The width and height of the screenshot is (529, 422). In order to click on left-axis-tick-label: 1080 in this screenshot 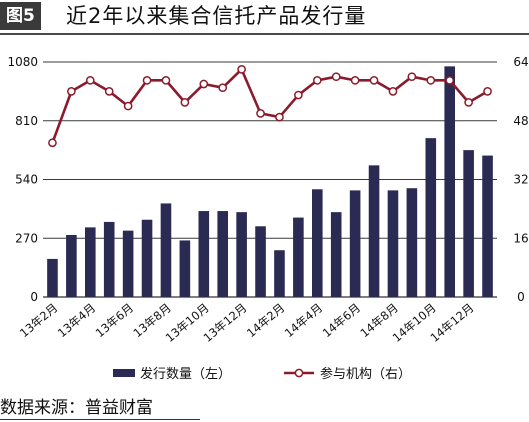, I will do `click(22, 62)`.